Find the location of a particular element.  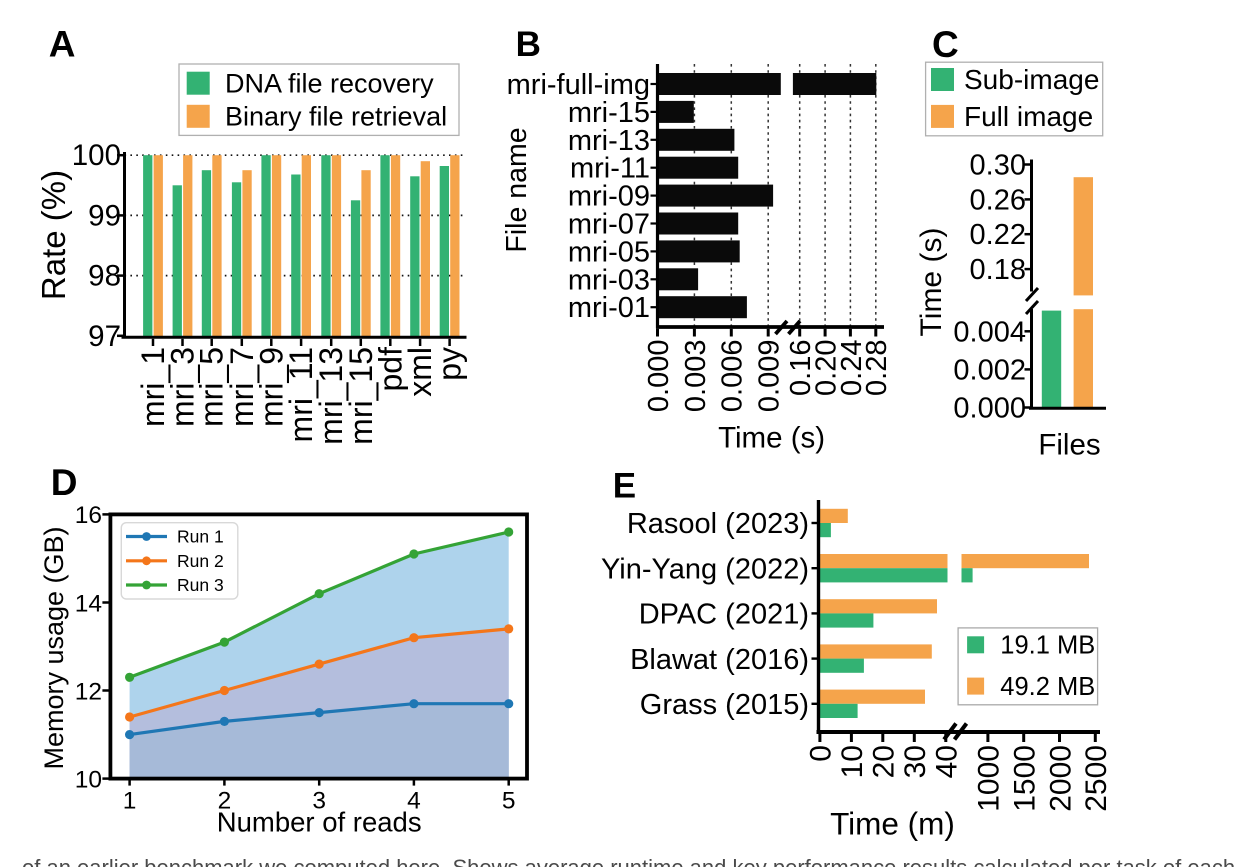

svg-text: DPAC (2021) is located at coordinates (724, 615).